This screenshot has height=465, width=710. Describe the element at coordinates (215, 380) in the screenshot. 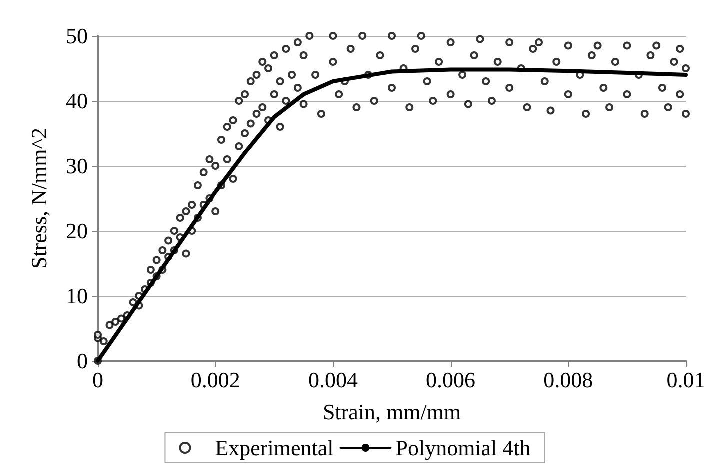

I see `x-tick-label: 0.002` at that location.